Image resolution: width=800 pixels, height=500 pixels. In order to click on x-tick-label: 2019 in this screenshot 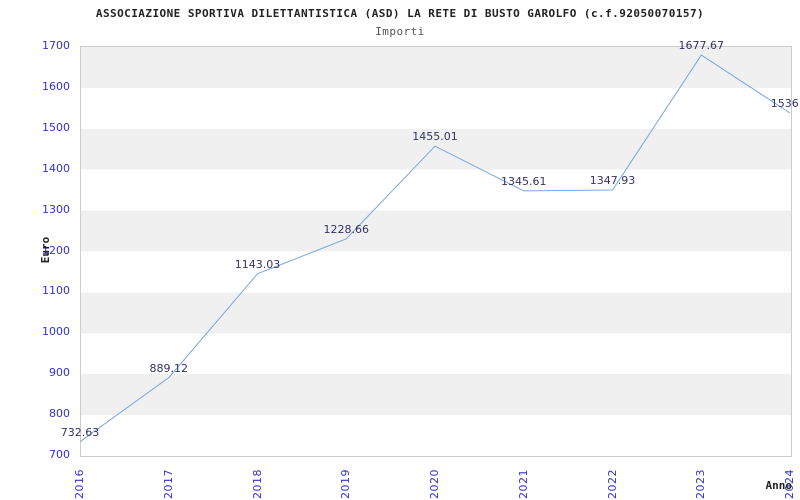, I will do `click(346, 484)`.